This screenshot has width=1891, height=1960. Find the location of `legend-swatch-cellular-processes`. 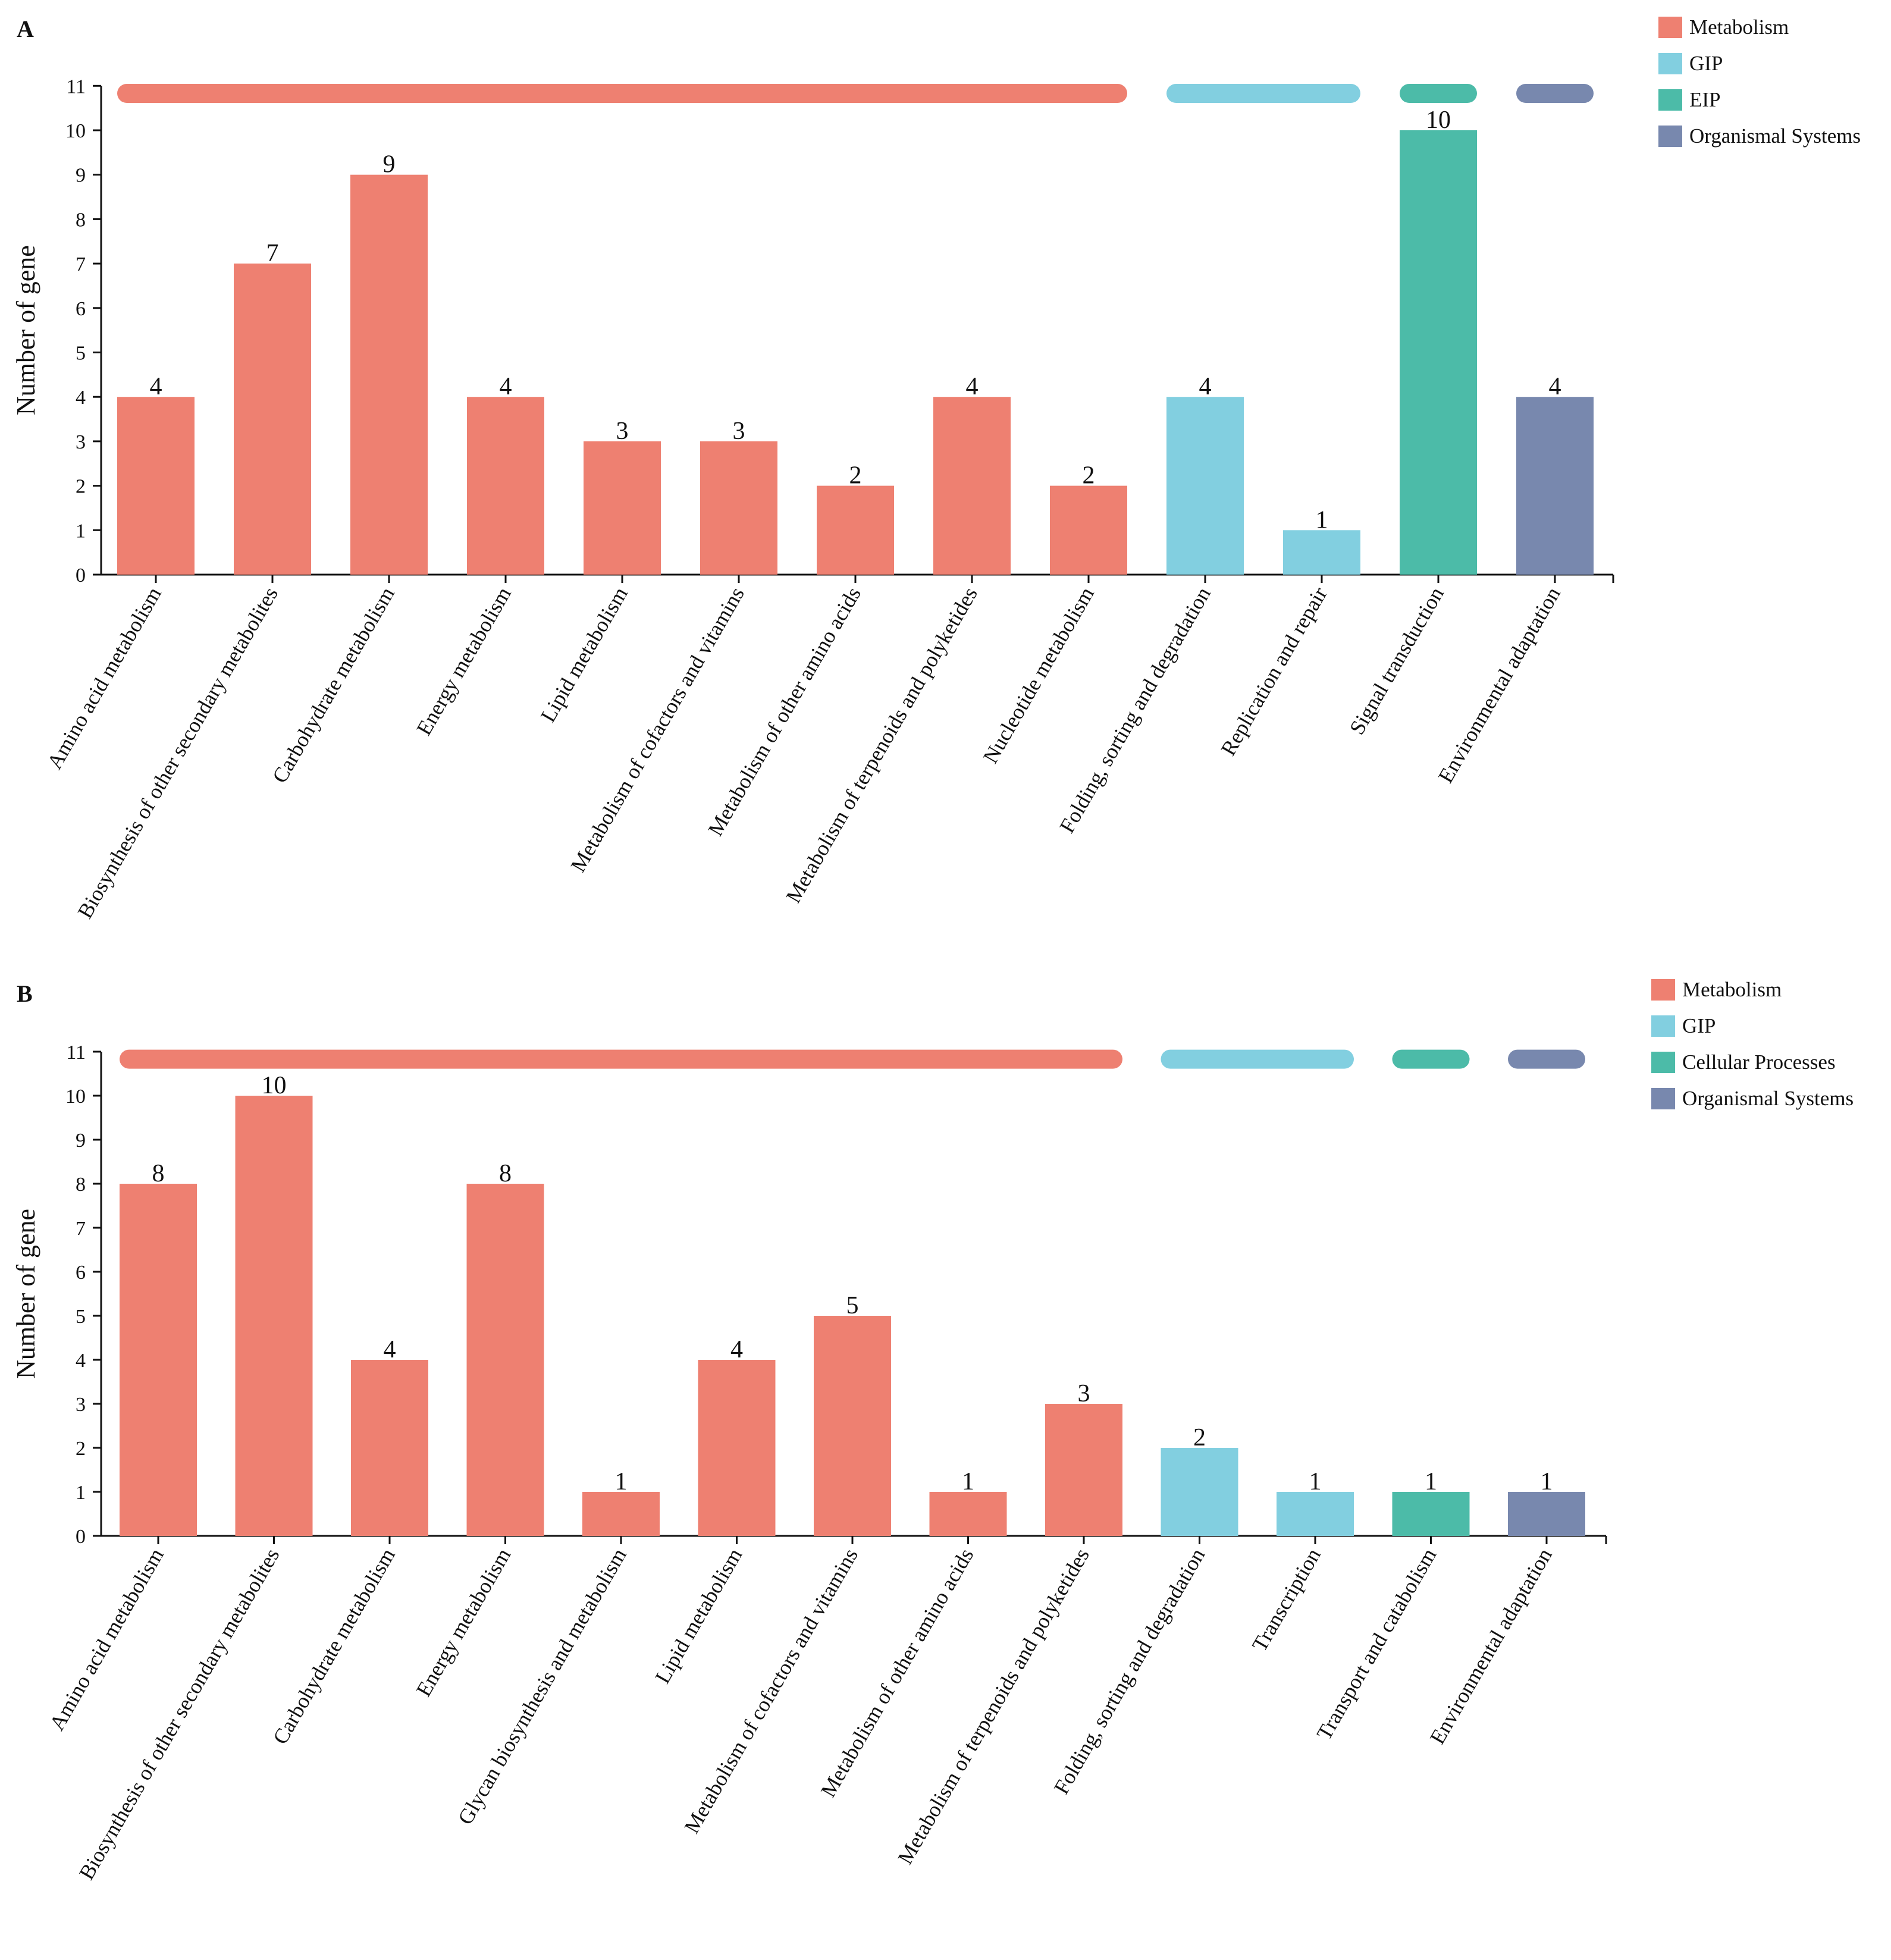

legend-swatch-cellular-processes is located at coordinates (1663, 1062).